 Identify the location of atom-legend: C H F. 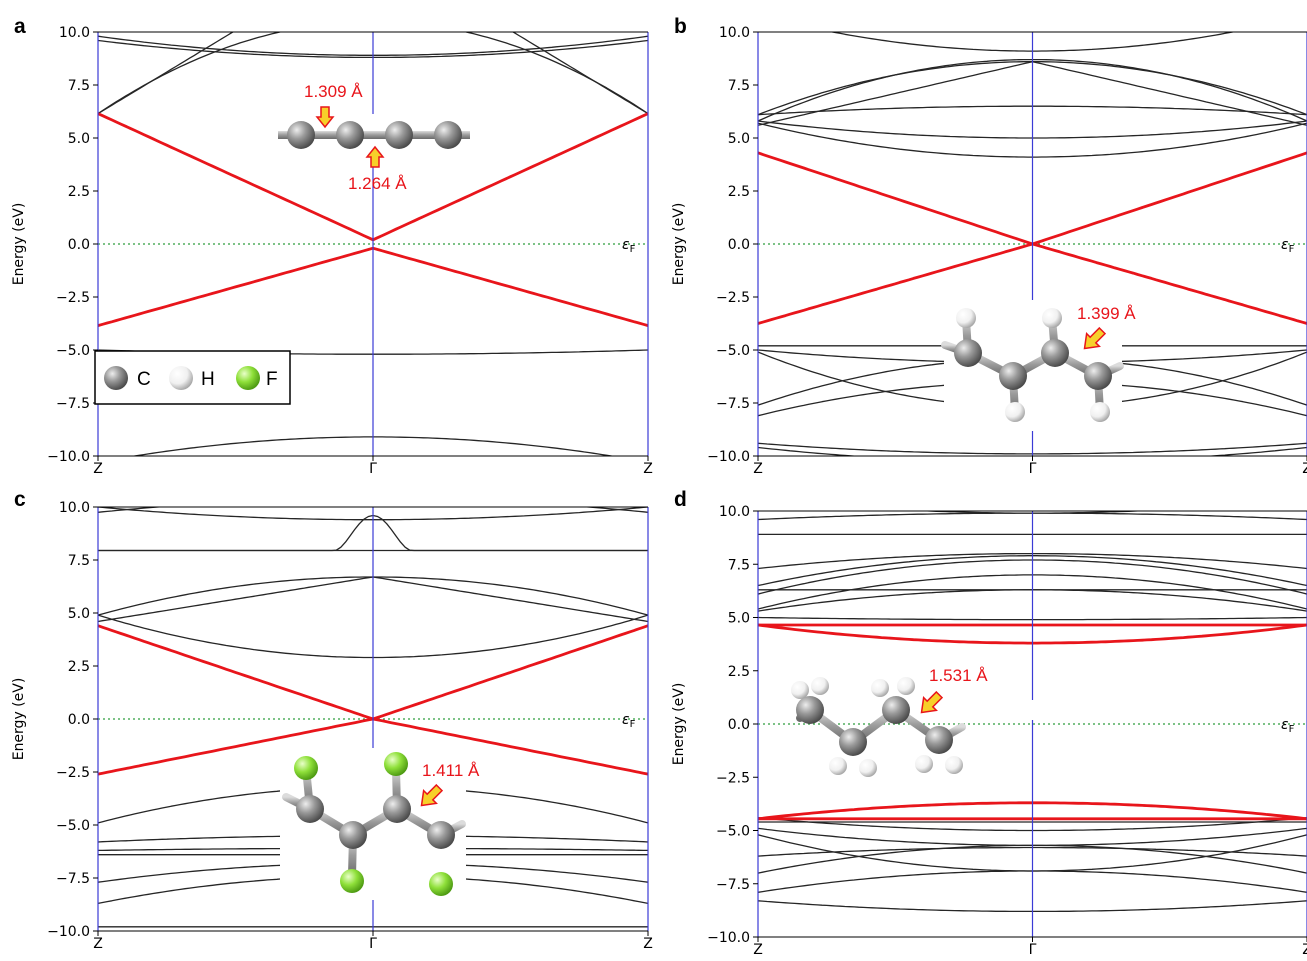
(192, 377).